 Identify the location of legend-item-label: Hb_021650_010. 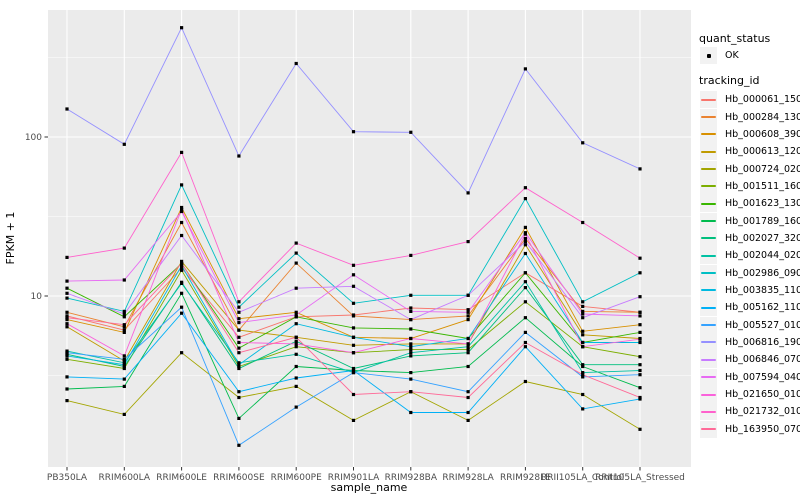
(762, 395).